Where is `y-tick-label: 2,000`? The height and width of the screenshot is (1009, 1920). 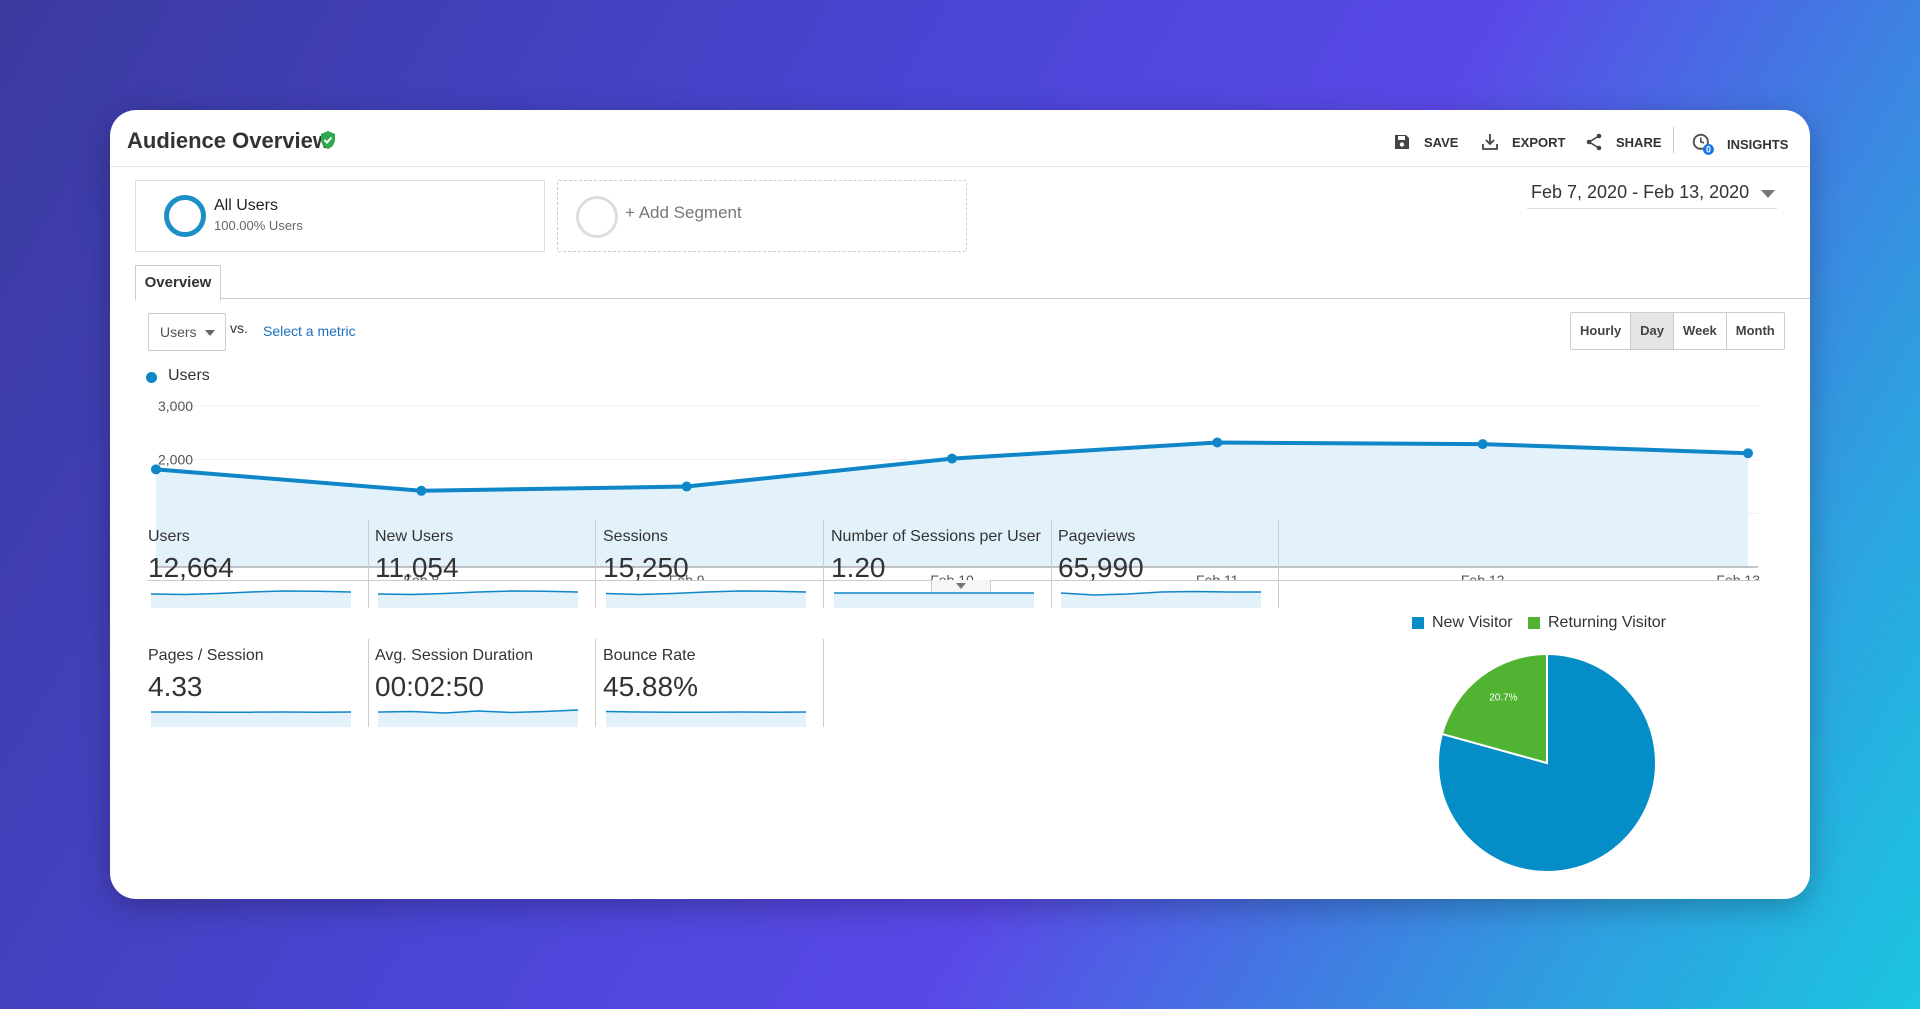
y-tick-label: 2,000 is located at coordinates (175, 460).